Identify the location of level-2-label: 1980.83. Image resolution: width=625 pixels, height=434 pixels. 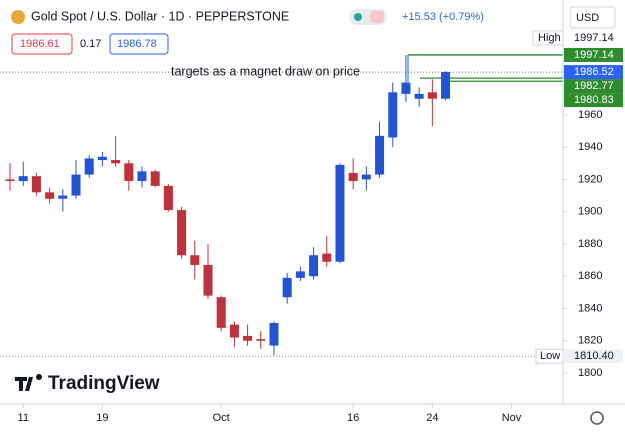
(594, 100).